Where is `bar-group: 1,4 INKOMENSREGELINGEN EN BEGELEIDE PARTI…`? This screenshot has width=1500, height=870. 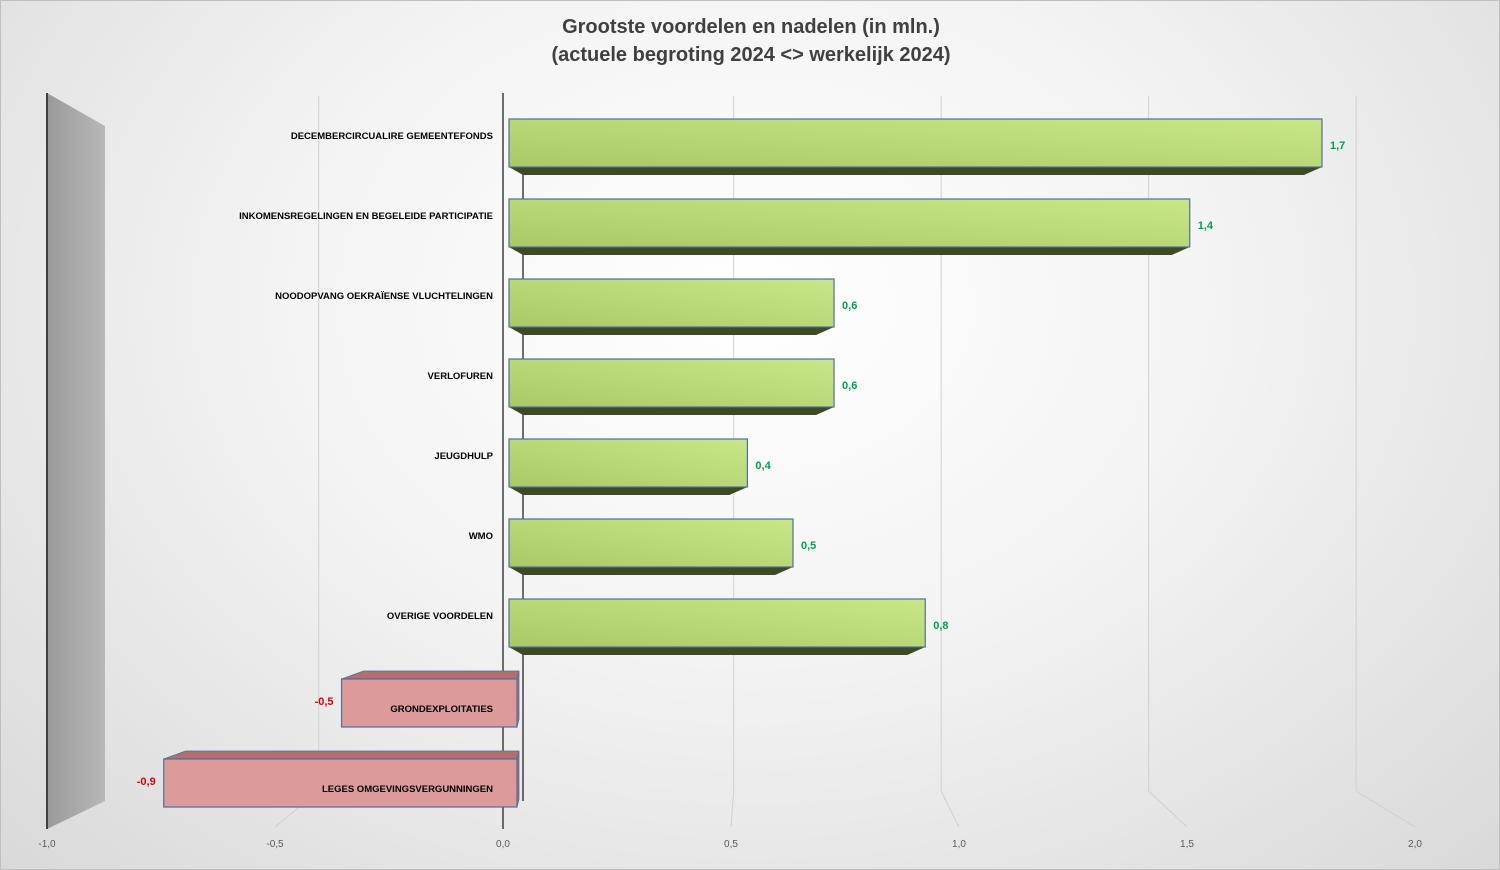
bar-group: 1,4 INKOMENSREGELINGEN EN BEGELEIDE PARTI… is located at coordinates (726, 226).